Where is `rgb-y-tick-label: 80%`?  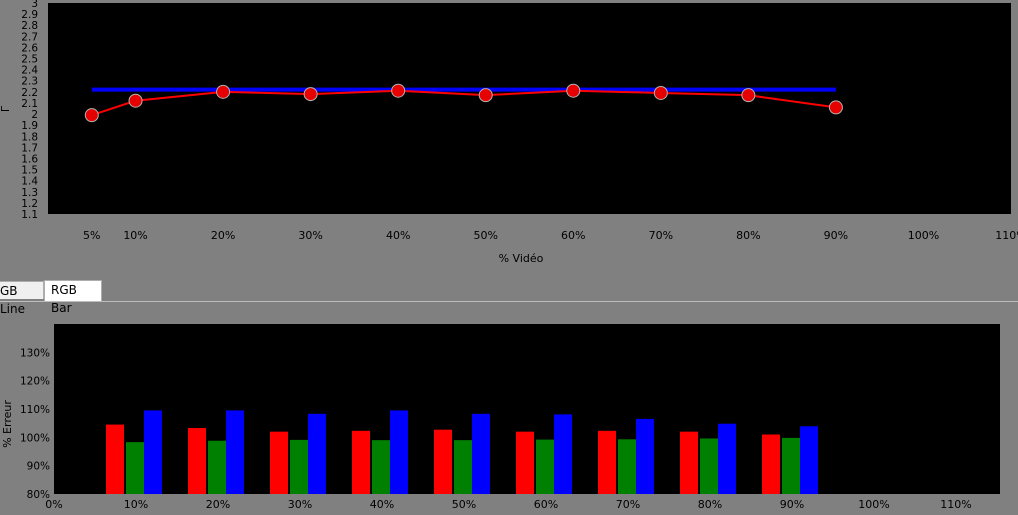 rgb-y-tick-label: 80% is located at coordinates (38, 495).